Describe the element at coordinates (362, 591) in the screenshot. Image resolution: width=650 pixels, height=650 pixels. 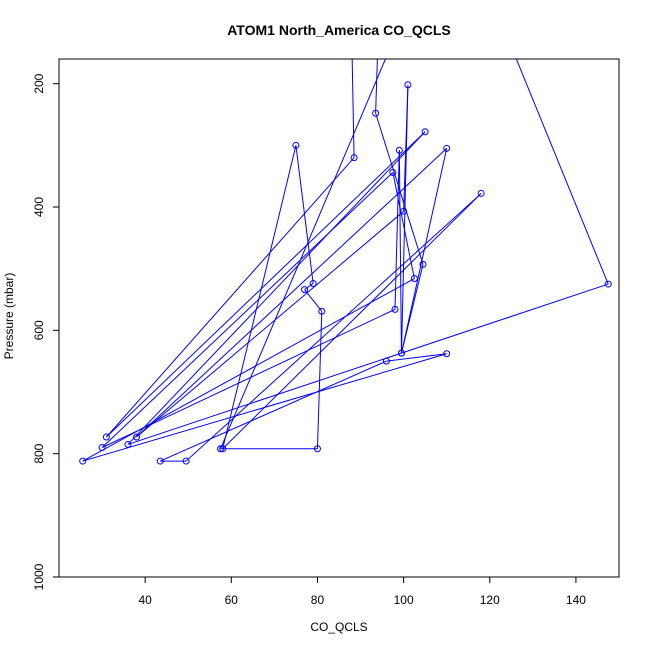
I see `x-axis: 40 60 80 100 120 140` at that location.